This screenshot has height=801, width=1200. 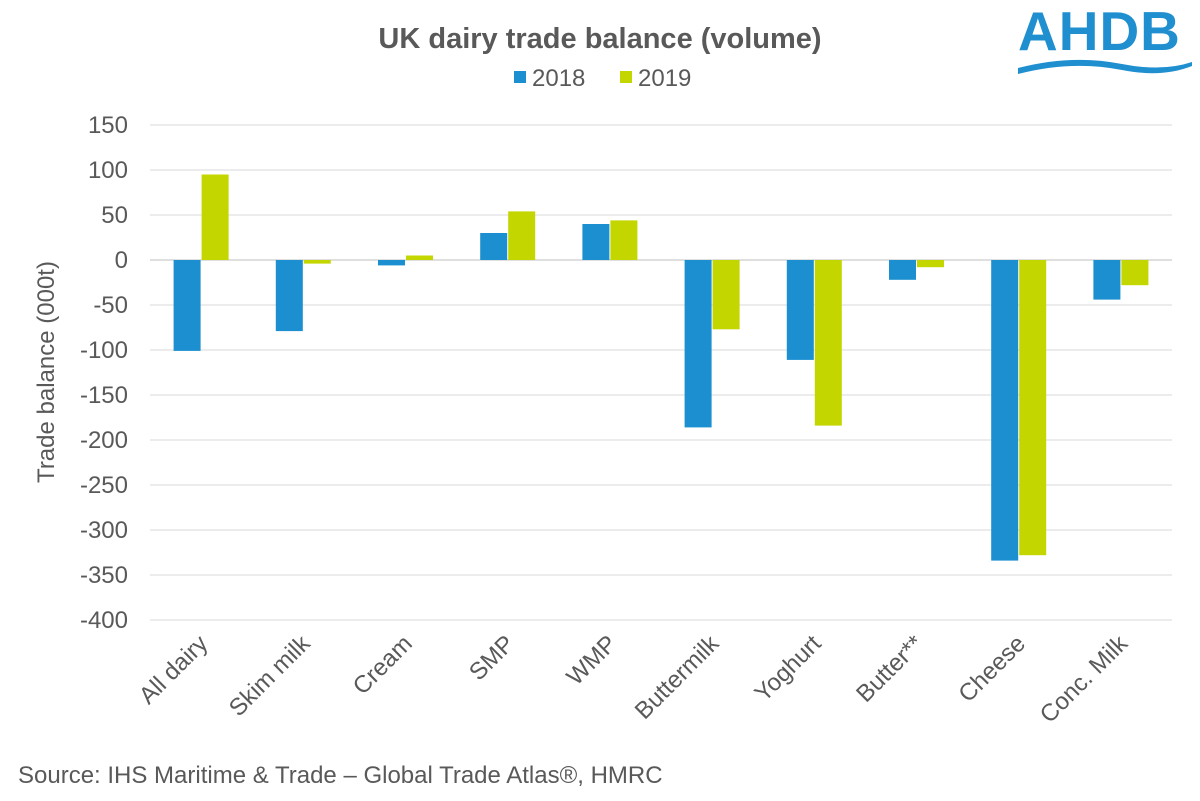 What do you see at coordinates (1107, 280) in the screenshot?
I see `bar-2018-conc-milk` at bounding box center [1107, 280].